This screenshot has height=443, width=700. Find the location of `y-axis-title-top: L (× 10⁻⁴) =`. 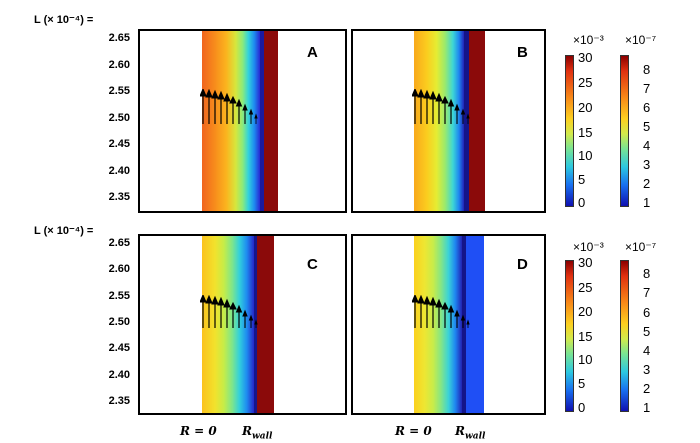

y-axis-title-top: L (× 10⁻⁴) = is located at coordinates (64, 20).